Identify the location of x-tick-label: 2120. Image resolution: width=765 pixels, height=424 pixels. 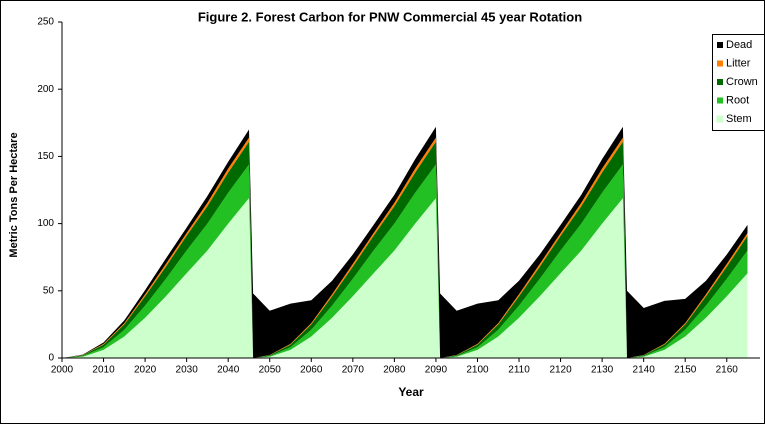
(560, 370).